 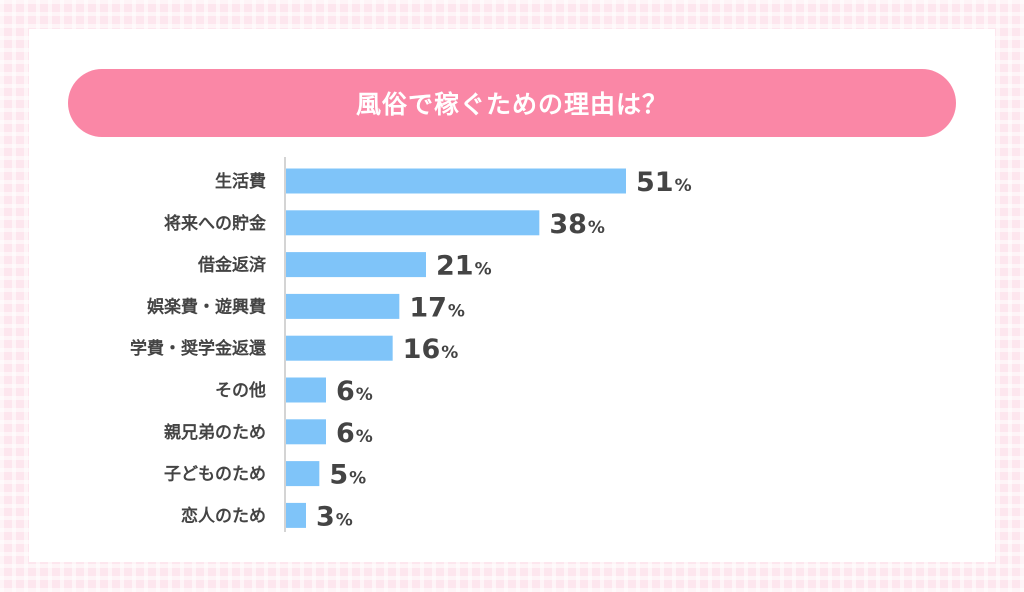 I want to click on value-label: 17%, so click(x=437, y=307).